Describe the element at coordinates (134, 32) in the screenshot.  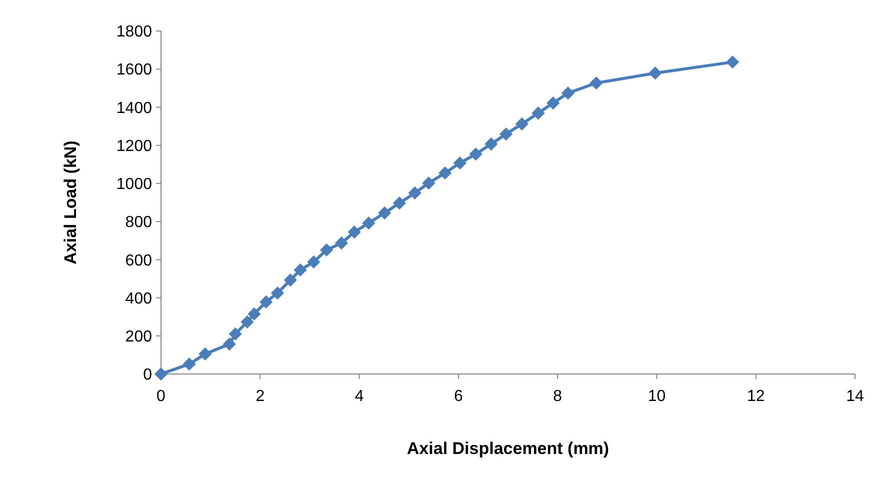
I see `y-tick-label: 1800` at that location.